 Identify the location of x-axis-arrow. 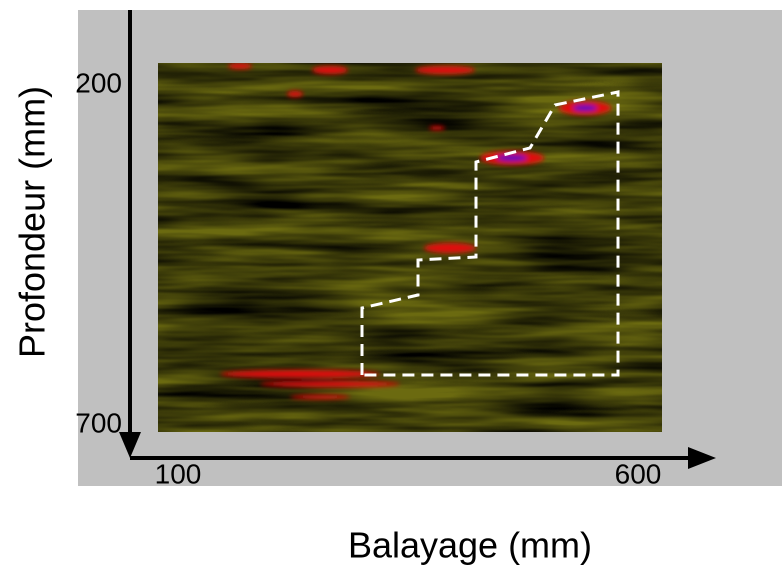
(702, 458).